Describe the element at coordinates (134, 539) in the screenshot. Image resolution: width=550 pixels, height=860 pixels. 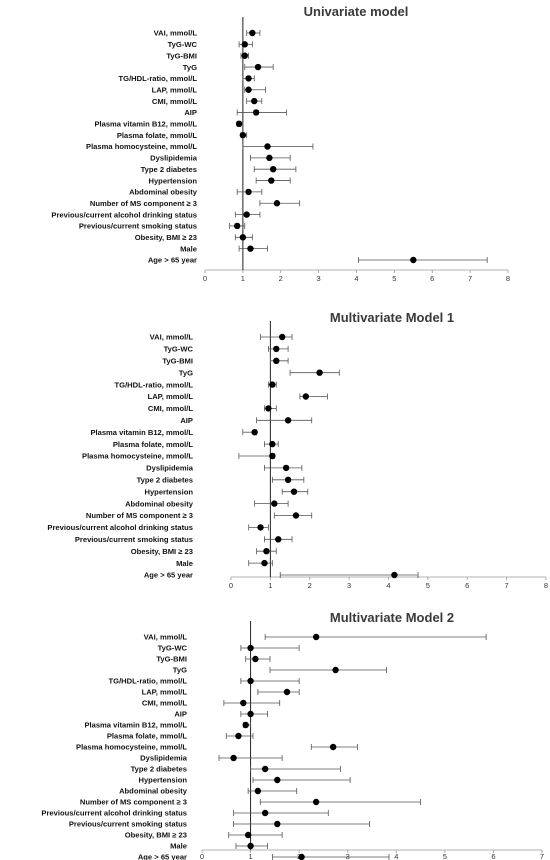
I see `row-label-previous-current-smoking-status: Previous/current smoking status` at that location.